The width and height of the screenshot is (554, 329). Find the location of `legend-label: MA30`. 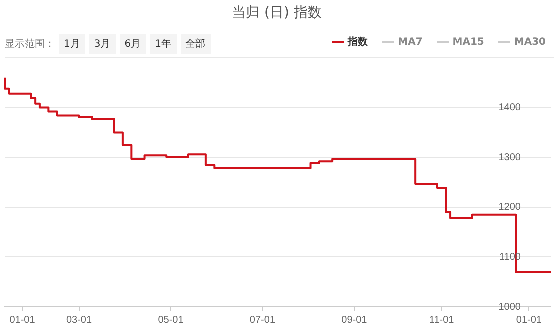

legend-label: MA30 is located at coordinates (530, 42).